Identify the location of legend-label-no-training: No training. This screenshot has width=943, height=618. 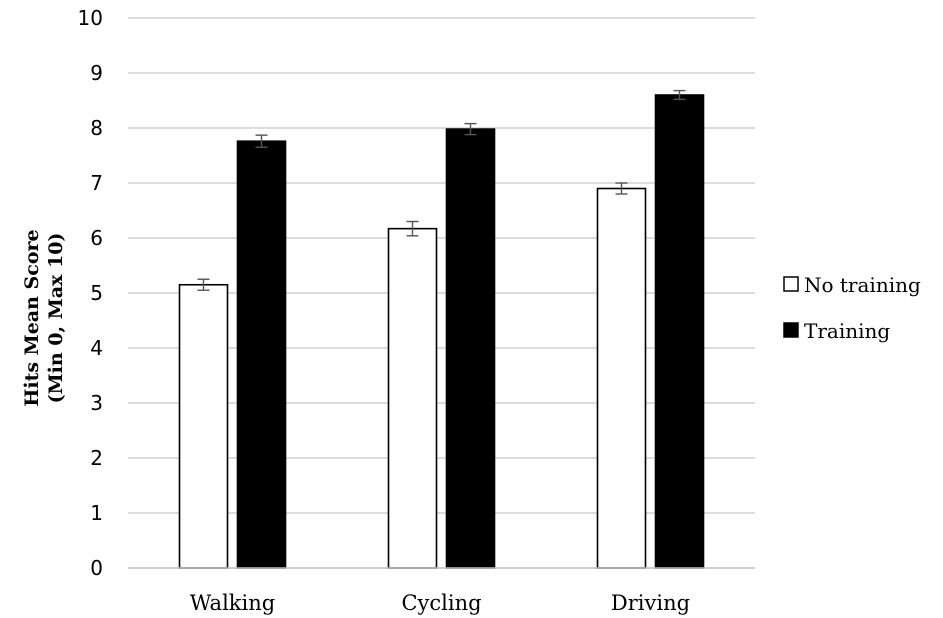
(862, 285).